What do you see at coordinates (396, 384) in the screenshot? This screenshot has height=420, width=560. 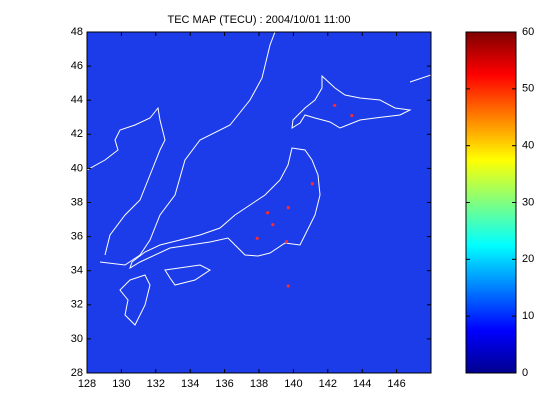 I see `x-tick-label: 146` at bounding box center [396, 384].